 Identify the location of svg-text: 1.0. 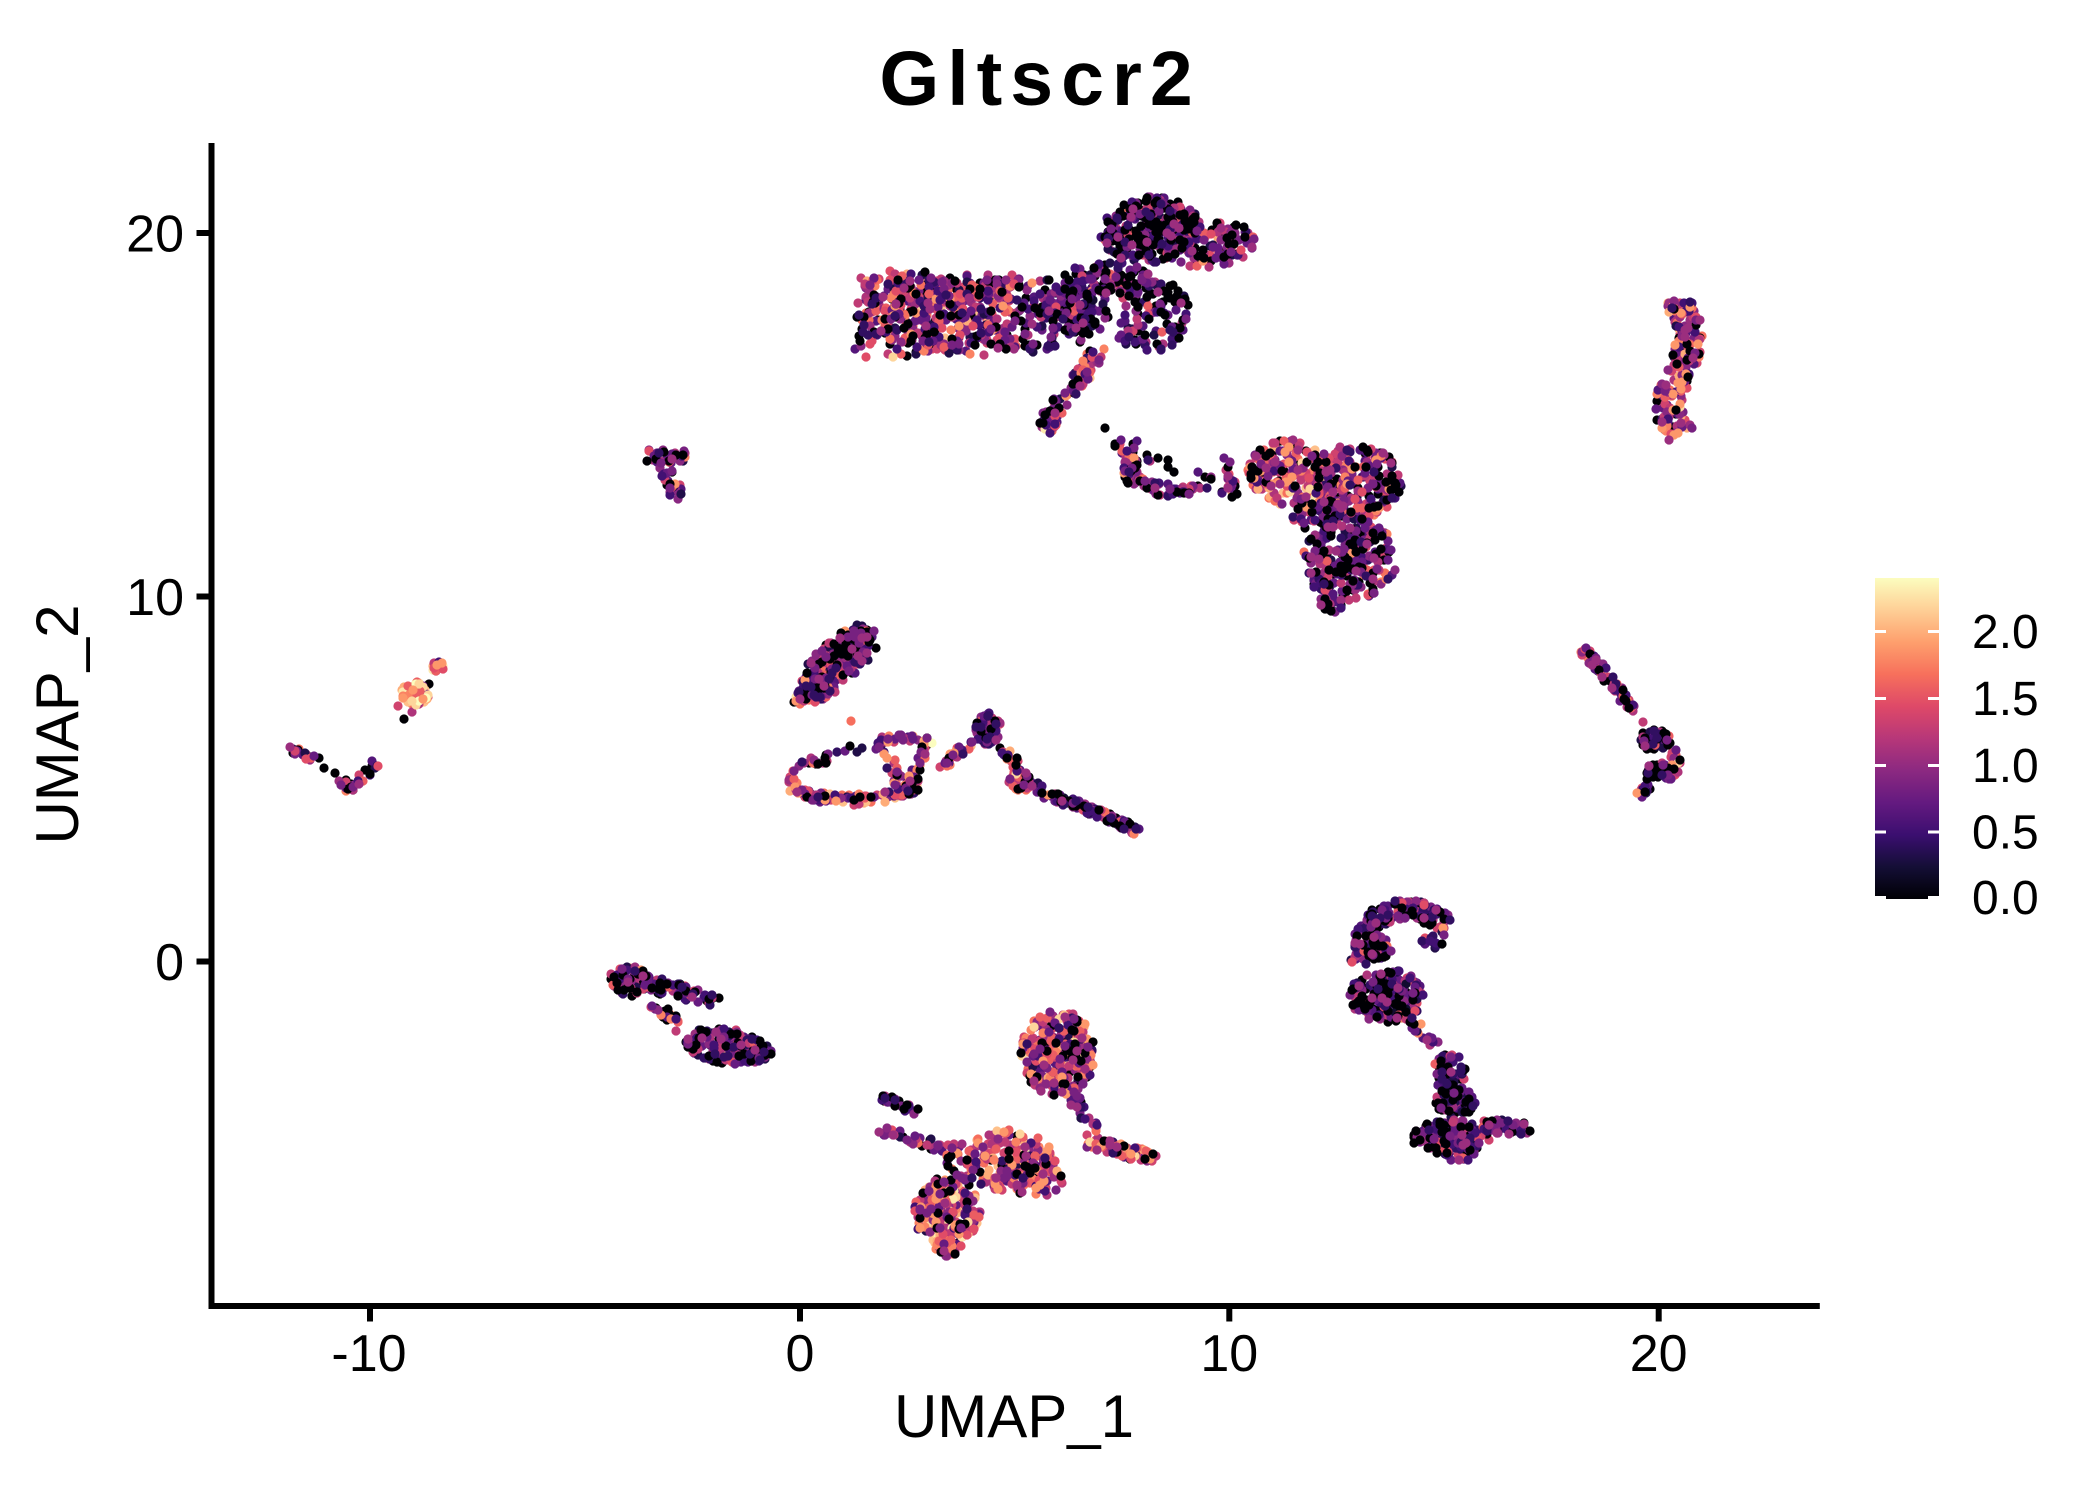
(2005, 766).